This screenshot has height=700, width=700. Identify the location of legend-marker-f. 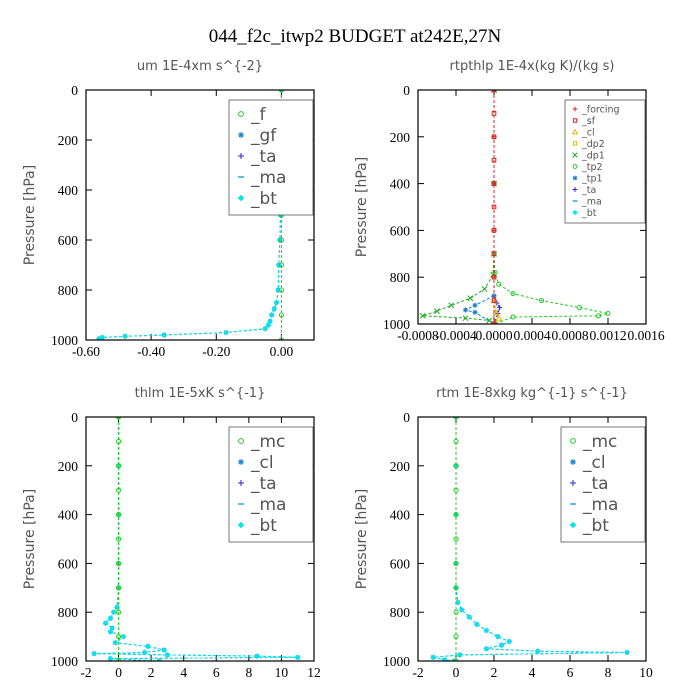
(241, 114).